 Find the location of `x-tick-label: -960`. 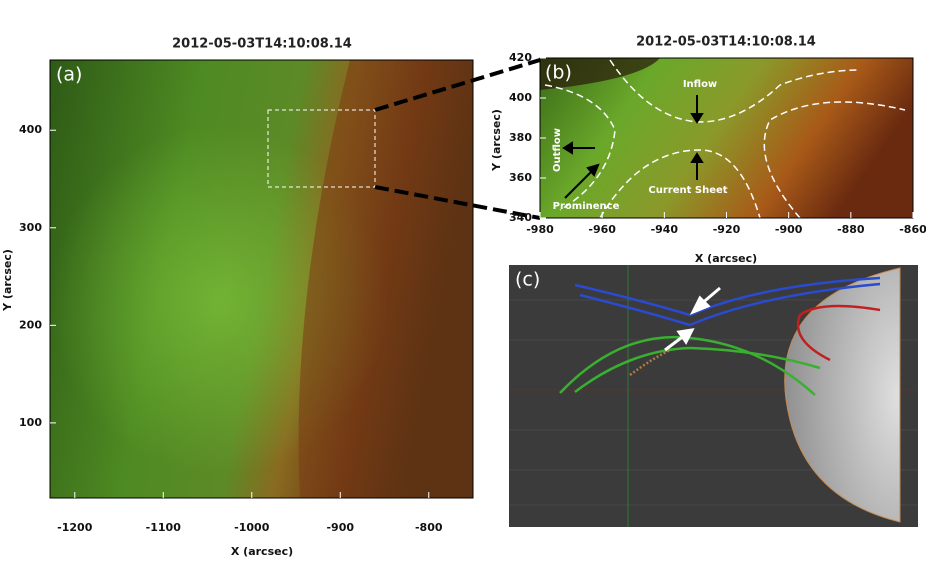

x-tick-label: -960 is located at coordinates (602, 229).